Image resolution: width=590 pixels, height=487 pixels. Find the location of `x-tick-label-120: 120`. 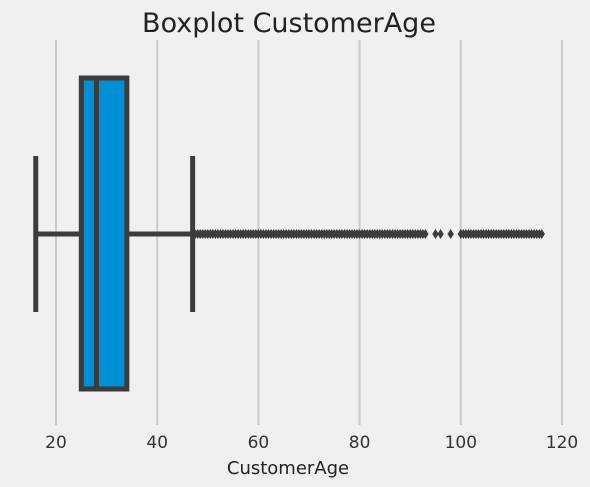

x-tick-label-120: 120 is located at coordinates (562, 443).